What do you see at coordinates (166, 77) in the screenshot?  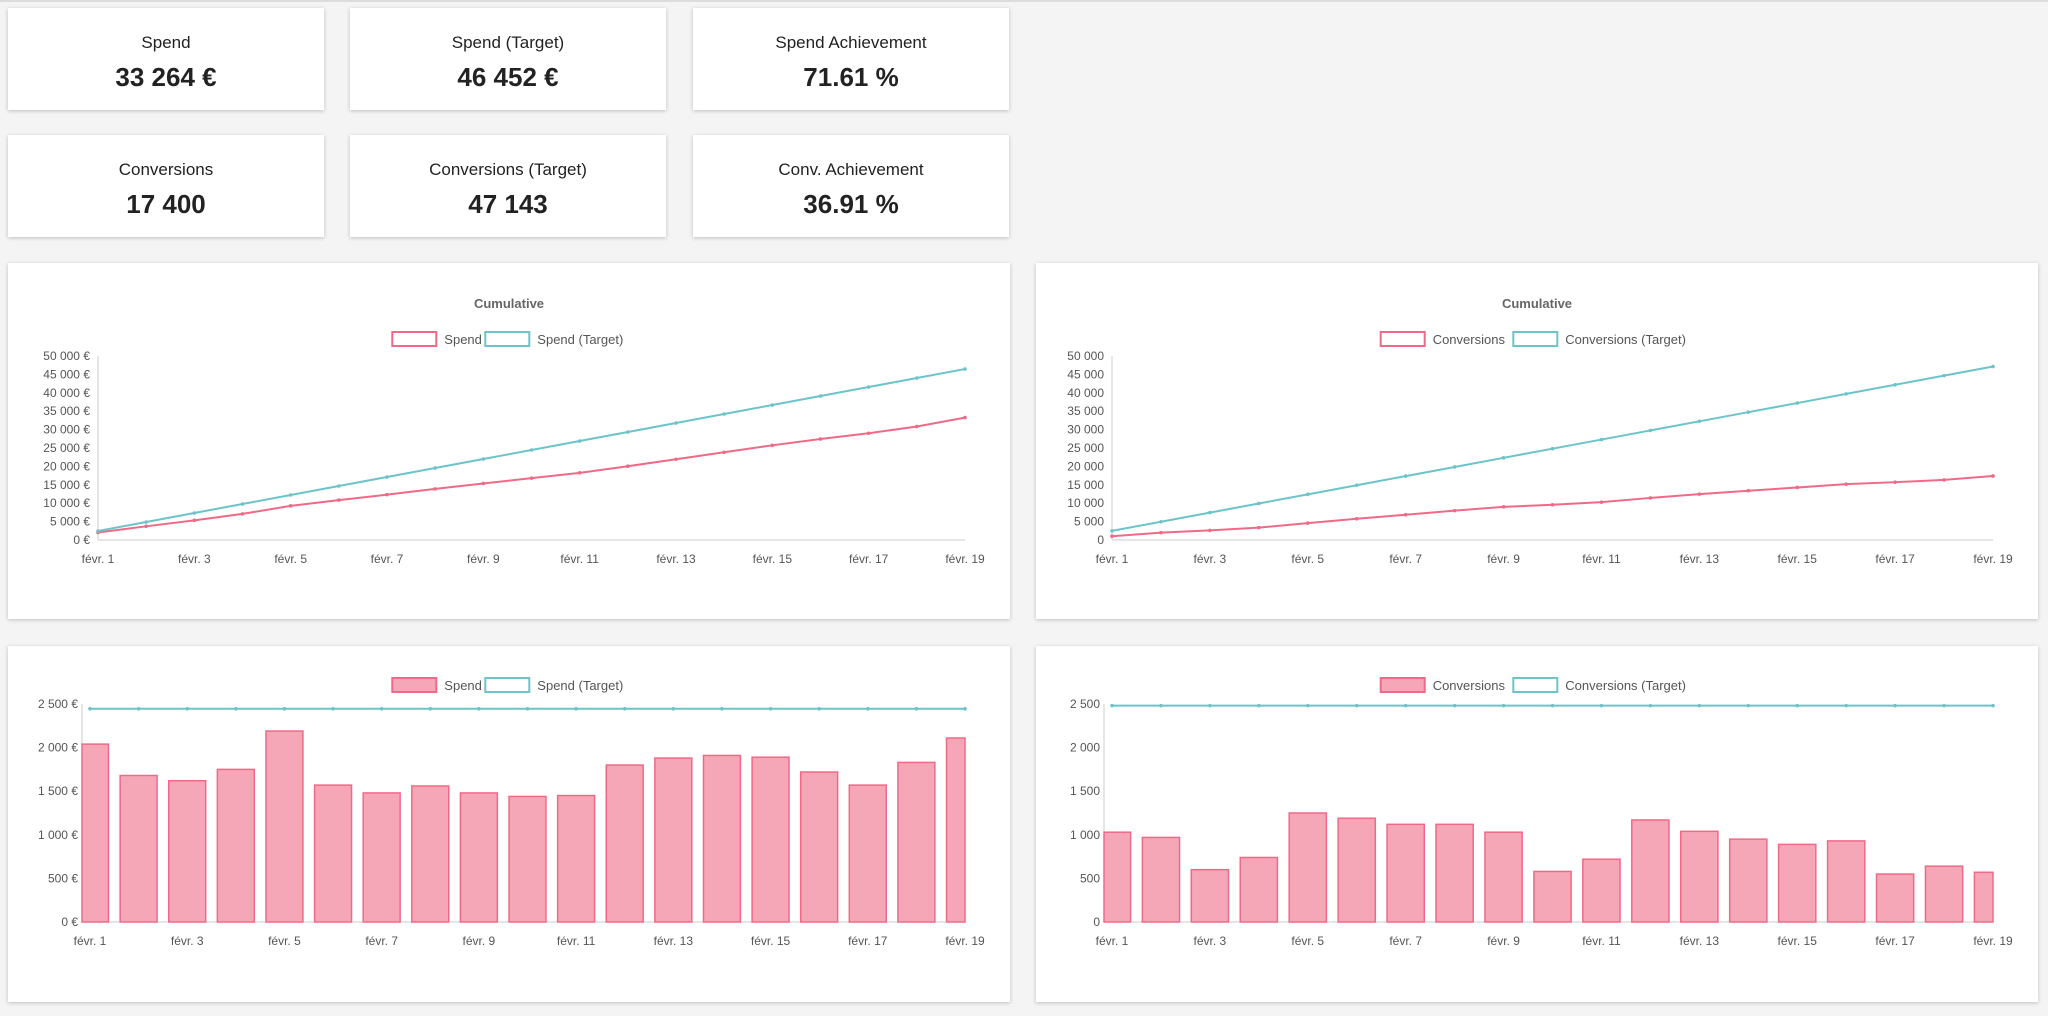 I see `kpi-value: 33 264 €` at bounding box center [166, 77].